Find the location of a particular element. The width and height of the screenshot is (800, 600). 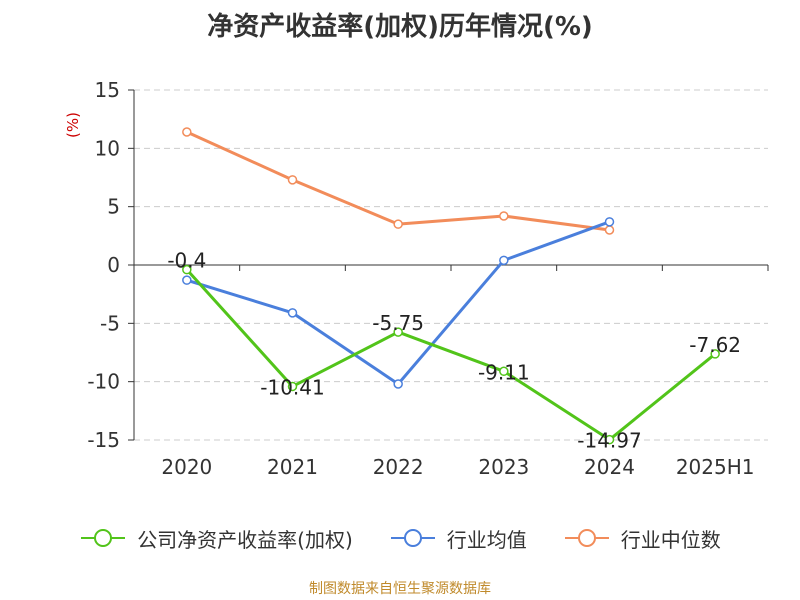

legend-label: 公司净资产收益率(加权) is located at coordinates (245, 539).